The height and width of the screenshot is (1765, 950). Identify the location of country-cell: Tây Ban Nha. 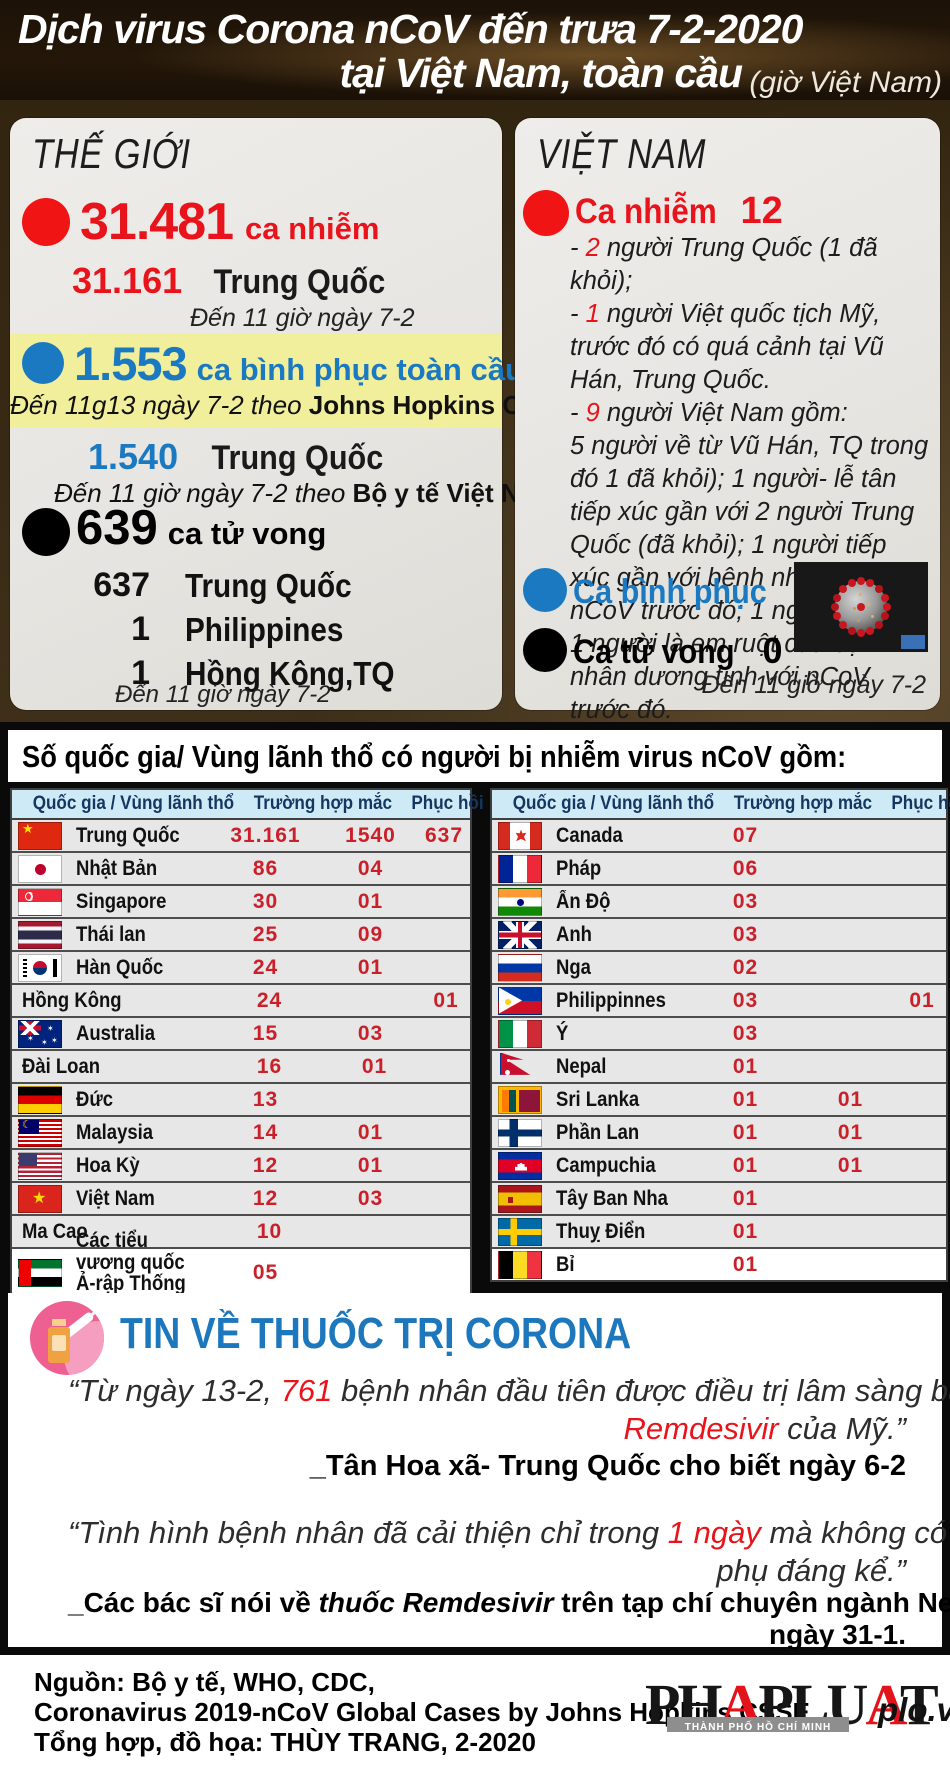
(590, 1198).